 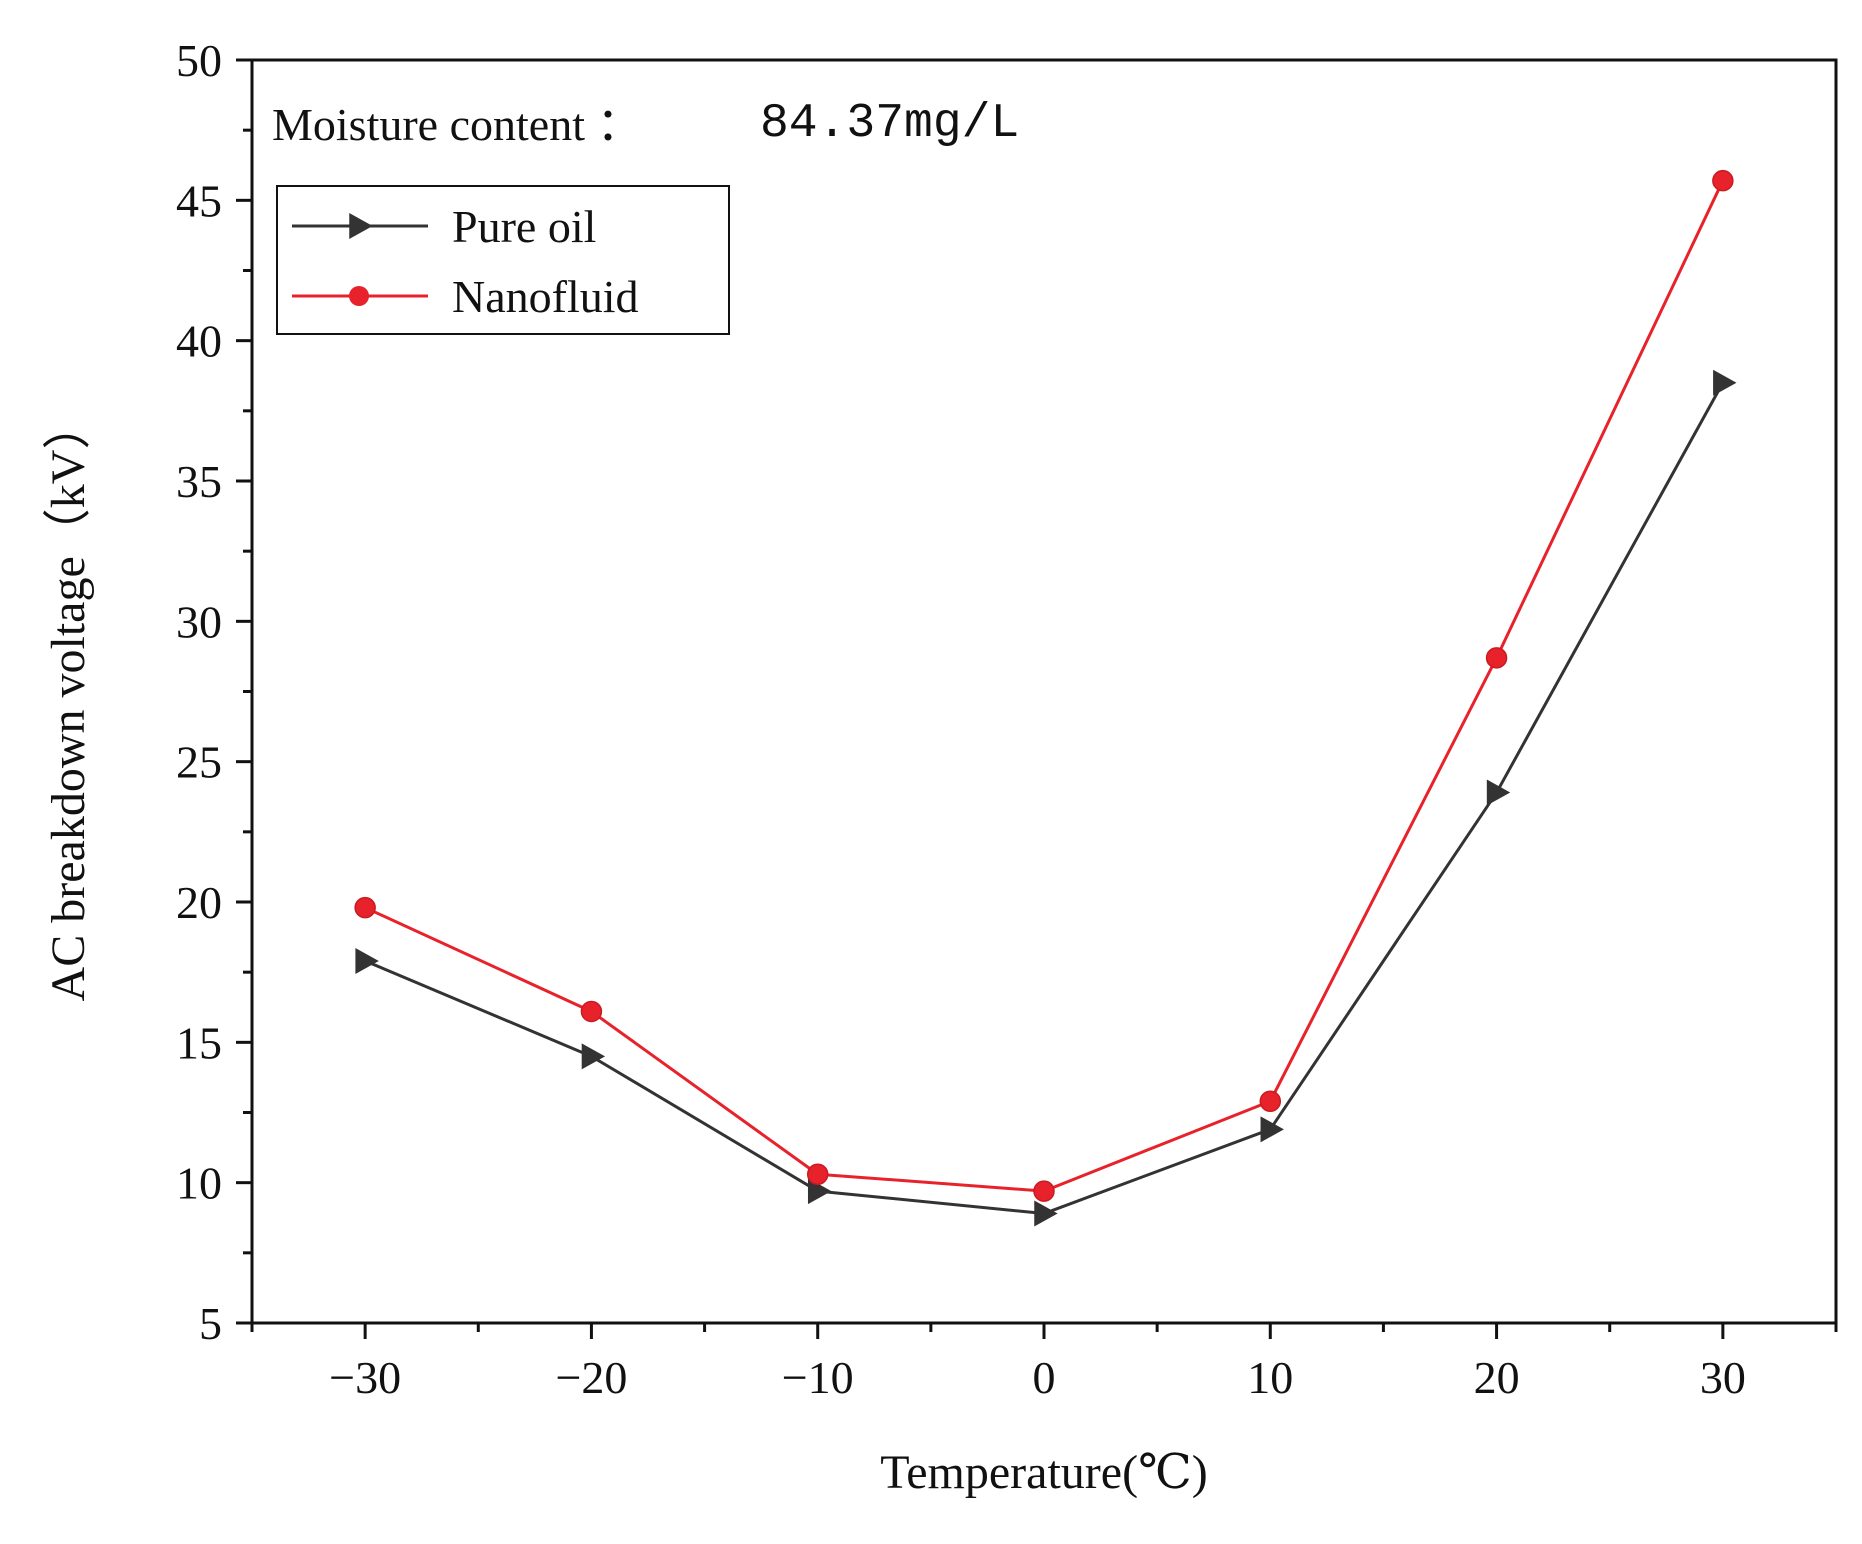 I want to click on legend-marker-nanofluid, so click(x=359, y=296).